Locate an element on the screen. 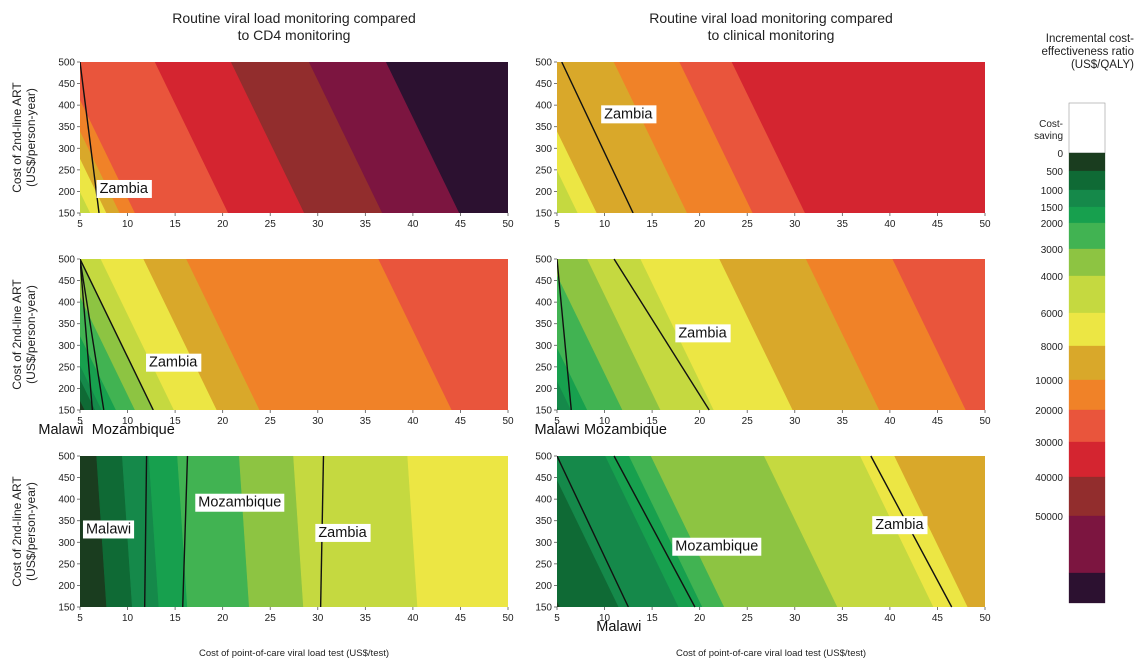 The image size is (1137, 661). colorbar-tick-label: 10000 is located at coordinates (1049, 381).